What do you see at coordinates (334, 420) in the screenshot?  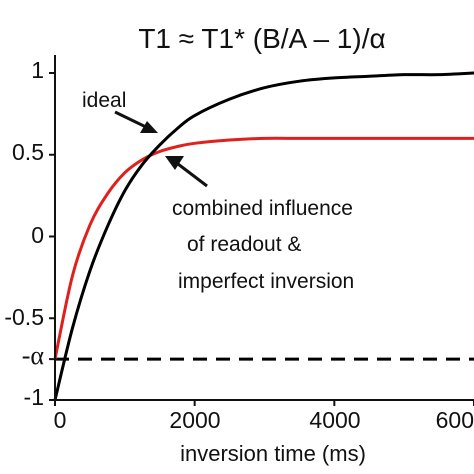 I see `x-tick-label: 4000` at bounding box center [334, 420].